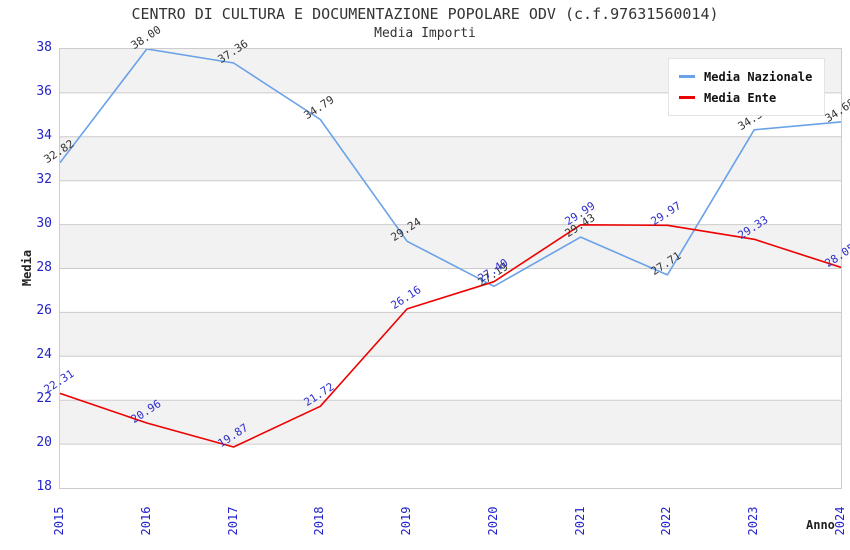 The width and height of the screenshot is (850, 550). I want to click on x-tick-label: 2018, so click(319, 521).